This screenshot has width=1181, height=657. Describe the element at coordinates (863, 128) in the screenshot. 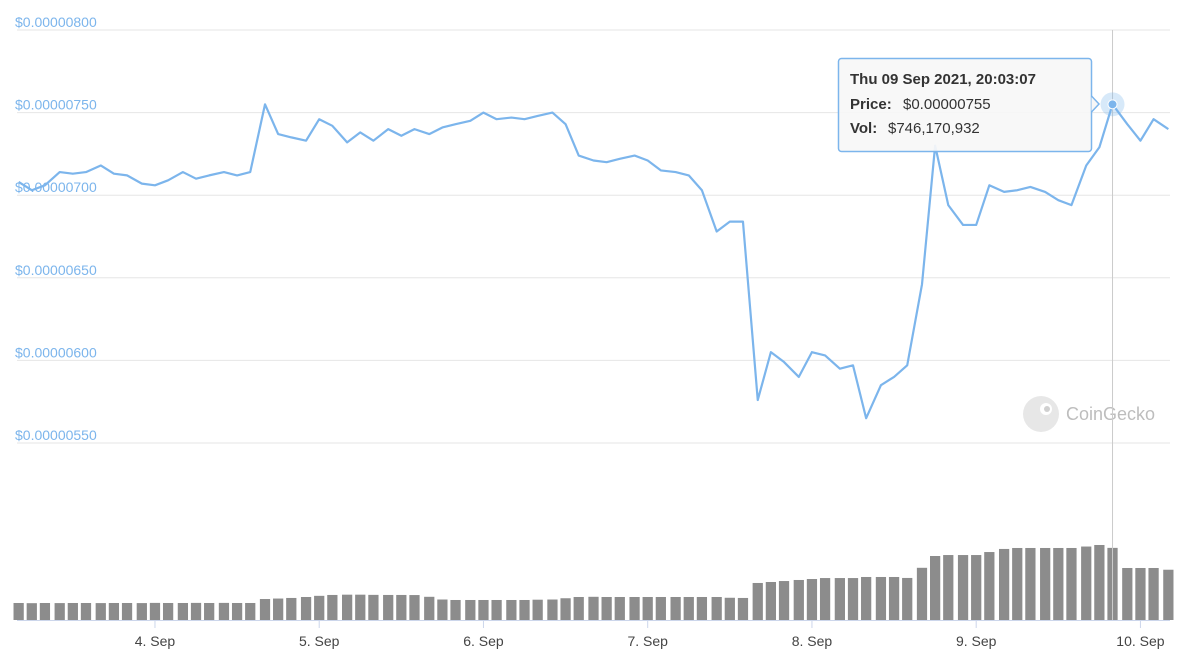

I see `tooltip-vol-label: Vol:` at that location.